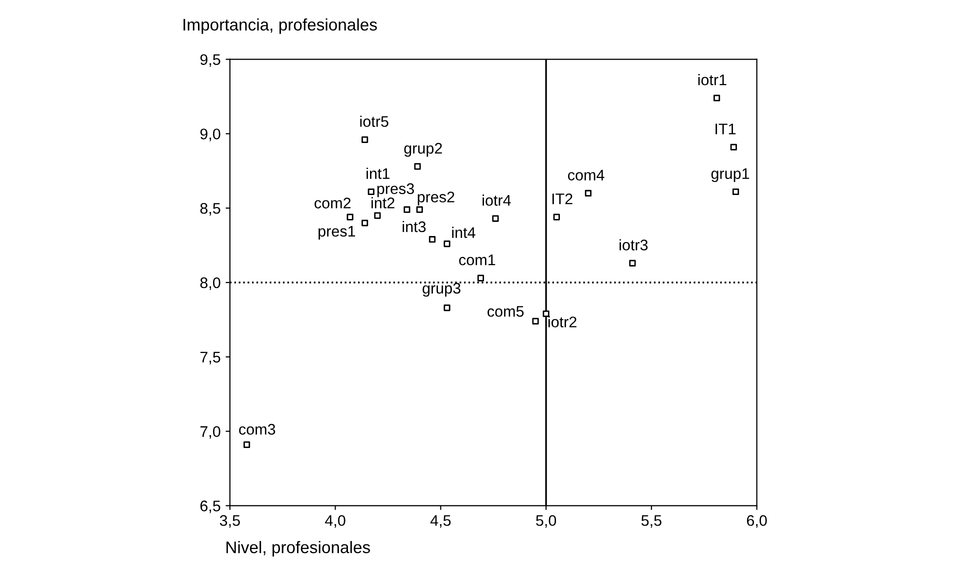 The height and width of the screenshot is (565, 958). What do you see at coordinates (546, 521) in the screenshot?
I see `x-tick-label: 5,0` at bounding box center [546, 521].